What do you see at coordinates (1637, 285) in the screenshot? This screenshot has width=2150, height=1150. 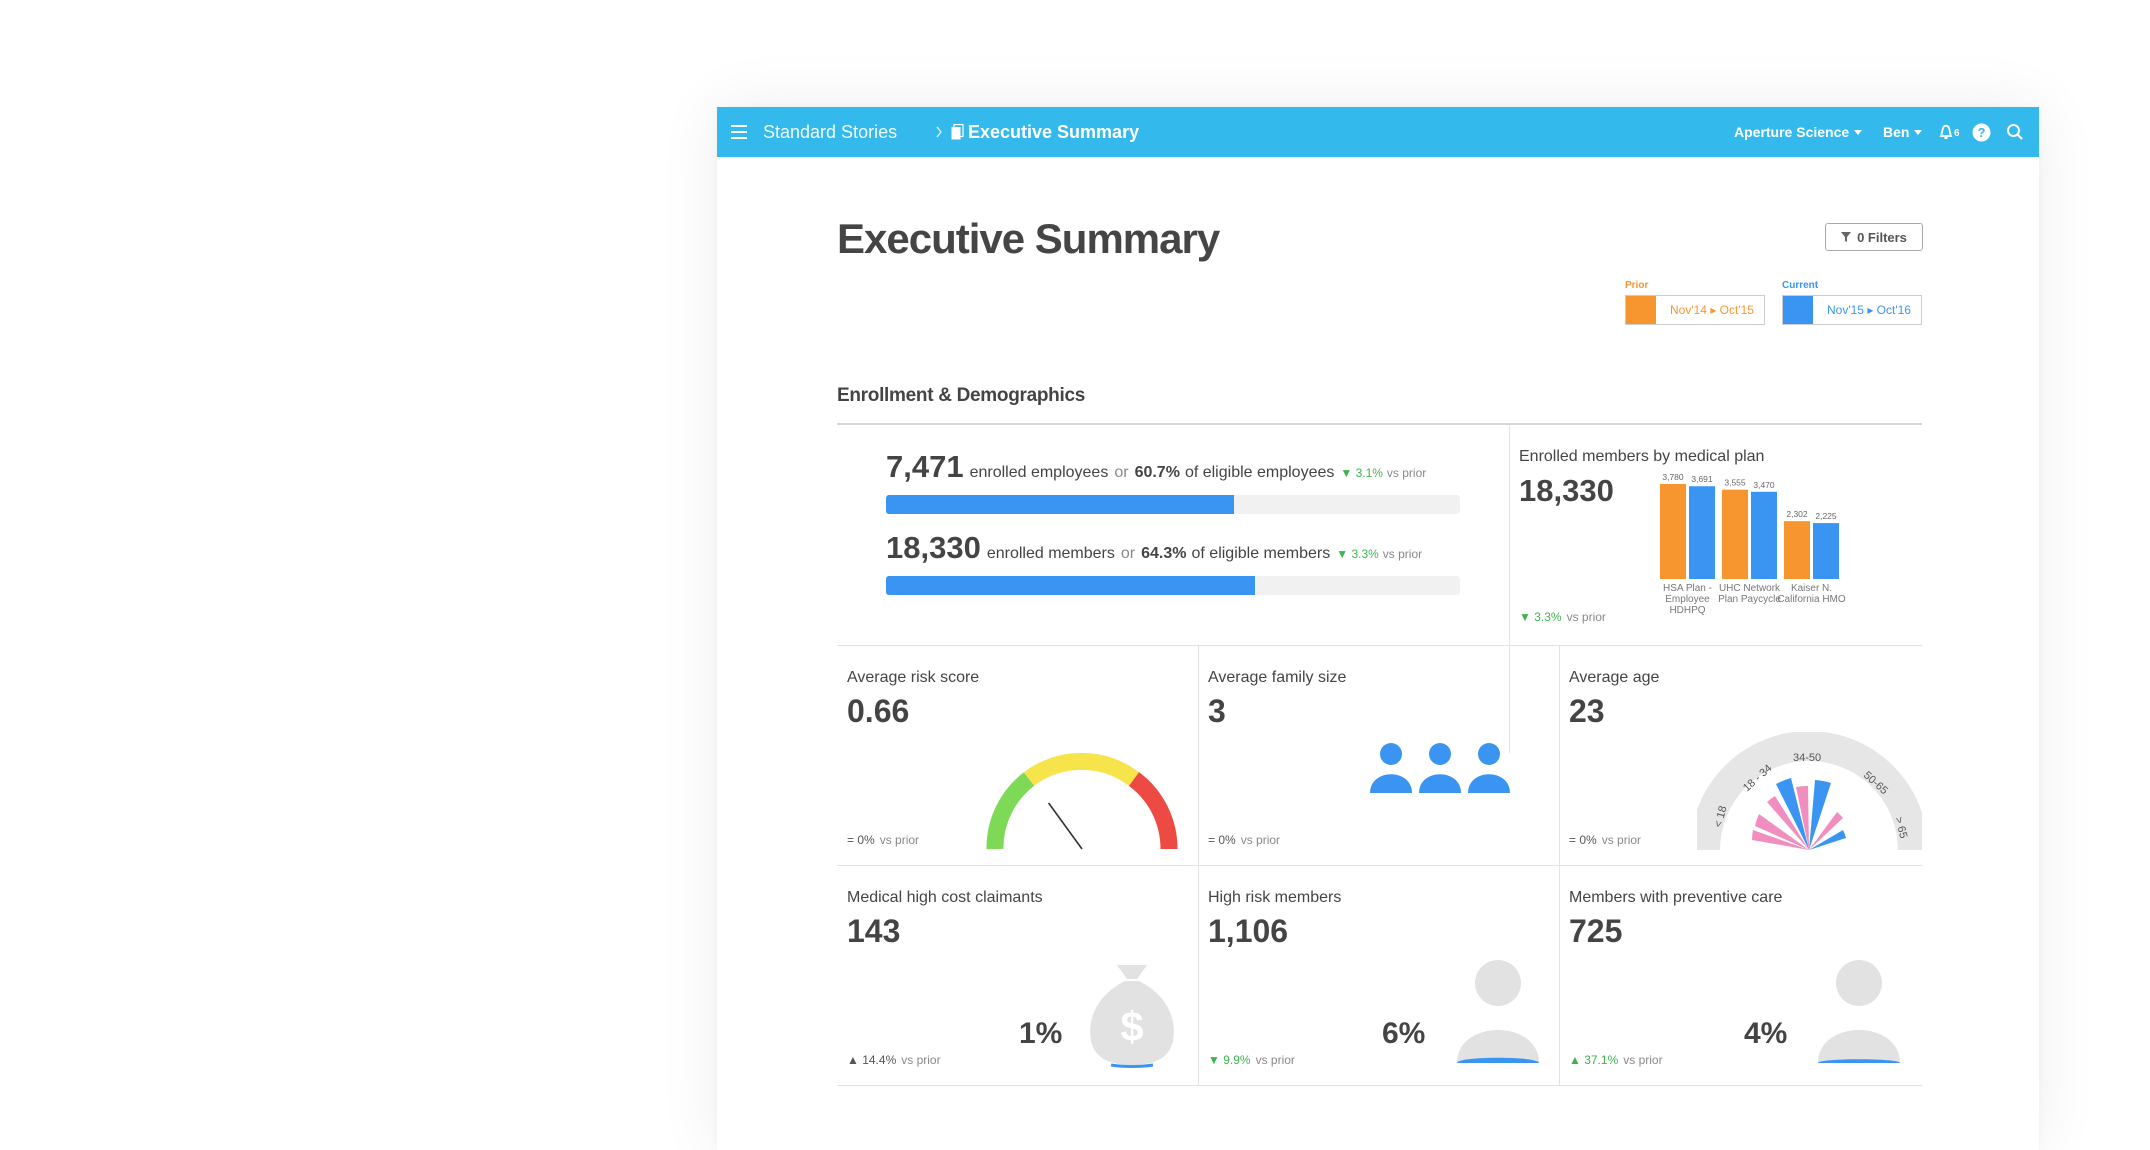 I see `prior-label: Prior` at bounding box center [1637, 285].